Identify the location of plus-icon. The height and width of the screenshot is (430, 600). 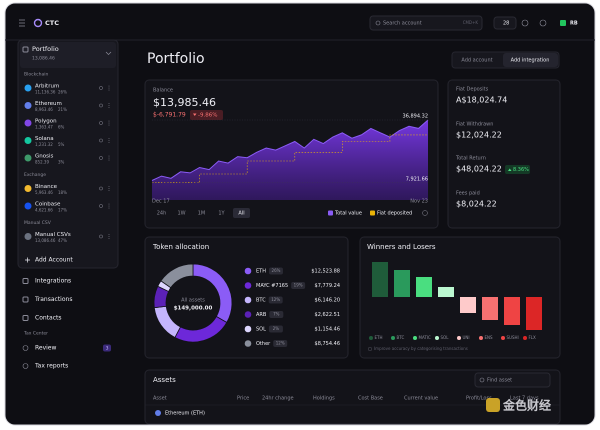
(27, 260).